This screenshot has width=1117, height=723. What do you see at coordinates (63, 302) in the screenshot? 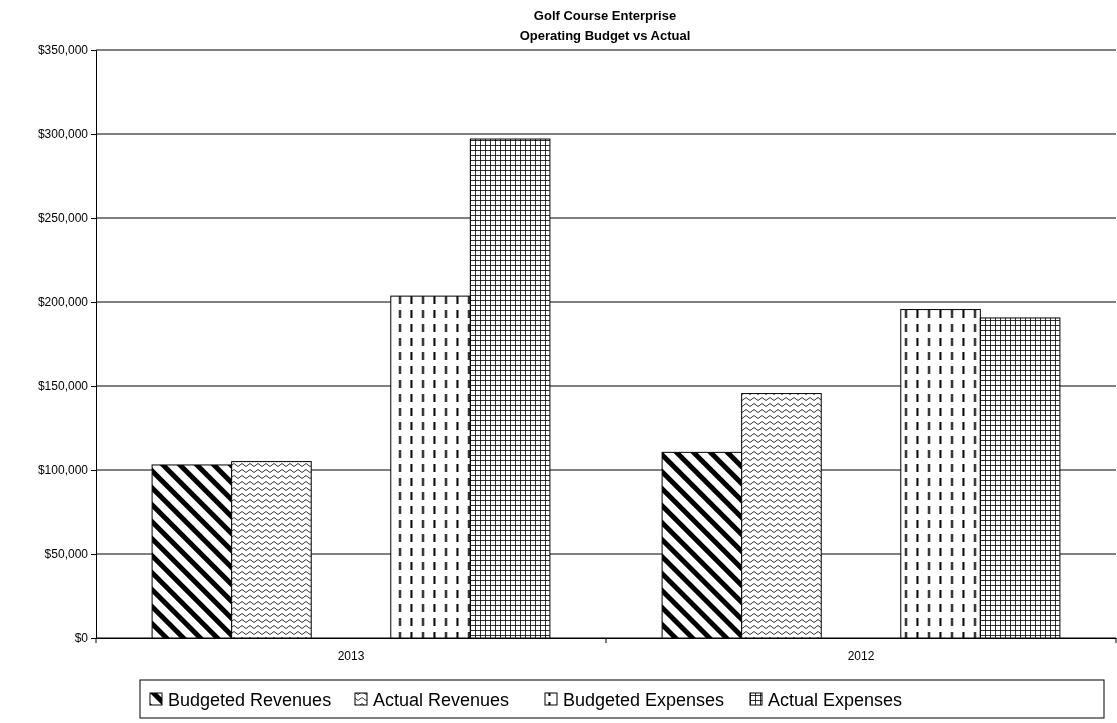
I see `y-tick-label: $200,000` at bounding box center [63, 302].